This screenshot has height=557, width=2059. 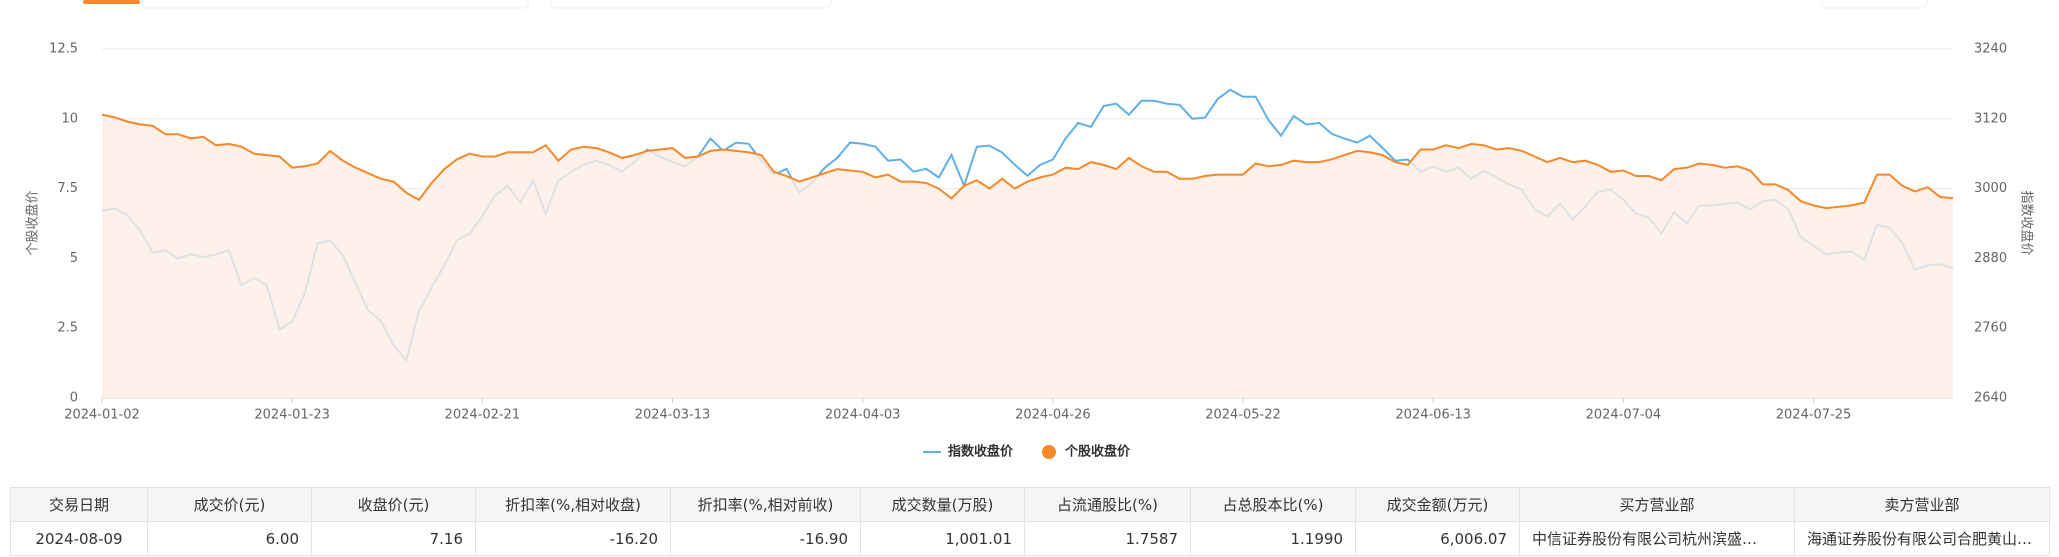 I want to click on x-tick-label: 2024-04-03, so click(x=863, y=415).